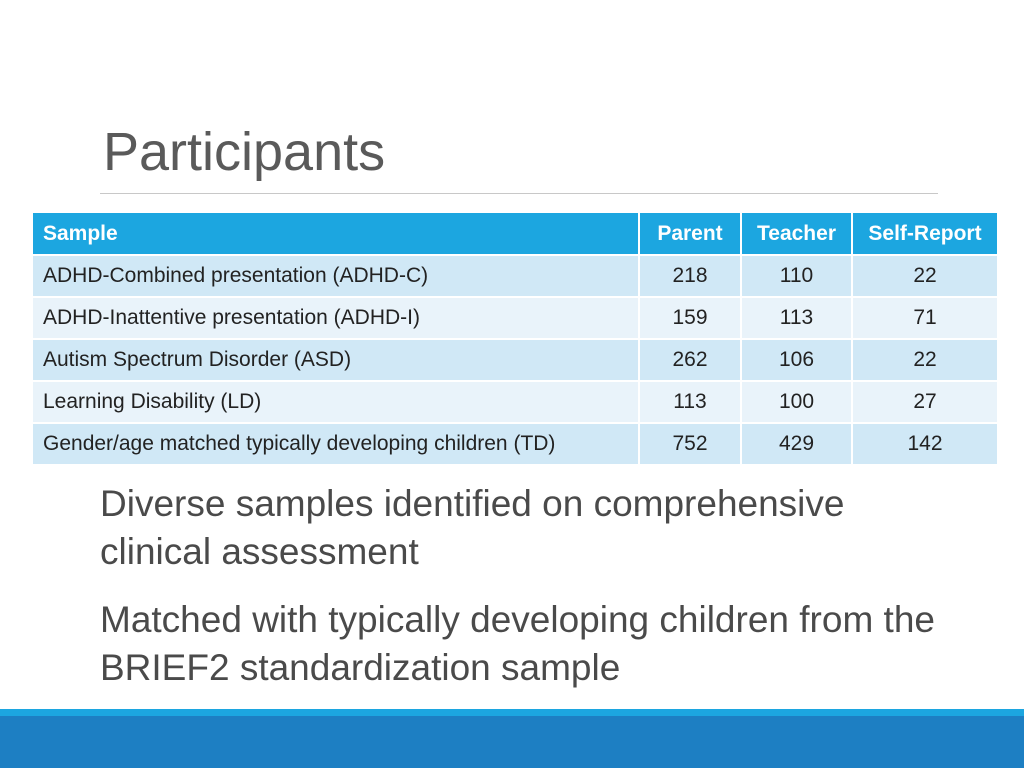  What do you see at coordinates (924, 444) in the screenshot?
I see `self-report-cell: 142` at bounding box center [924, 444].